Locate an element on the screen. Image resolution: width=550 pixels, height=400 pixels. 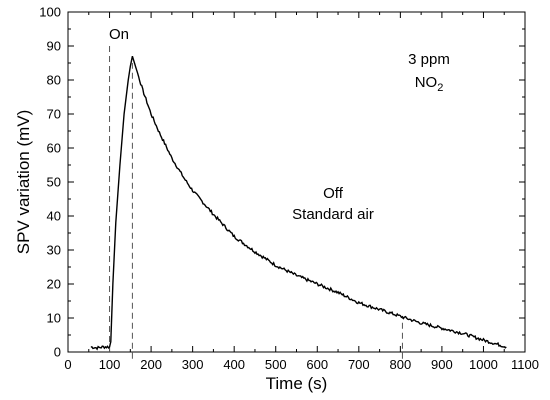
x-tick-label: 700 is located at coordinates (359, 364).